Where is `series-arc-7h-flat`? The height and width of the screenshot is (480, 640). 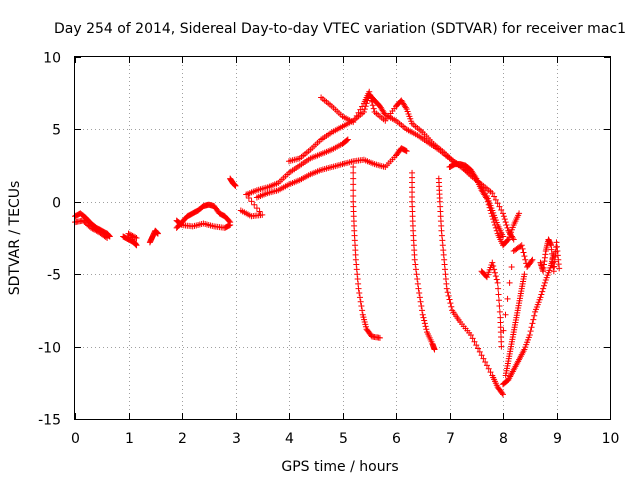 series-arc-7h-flat is located at coordinates (484, 205).